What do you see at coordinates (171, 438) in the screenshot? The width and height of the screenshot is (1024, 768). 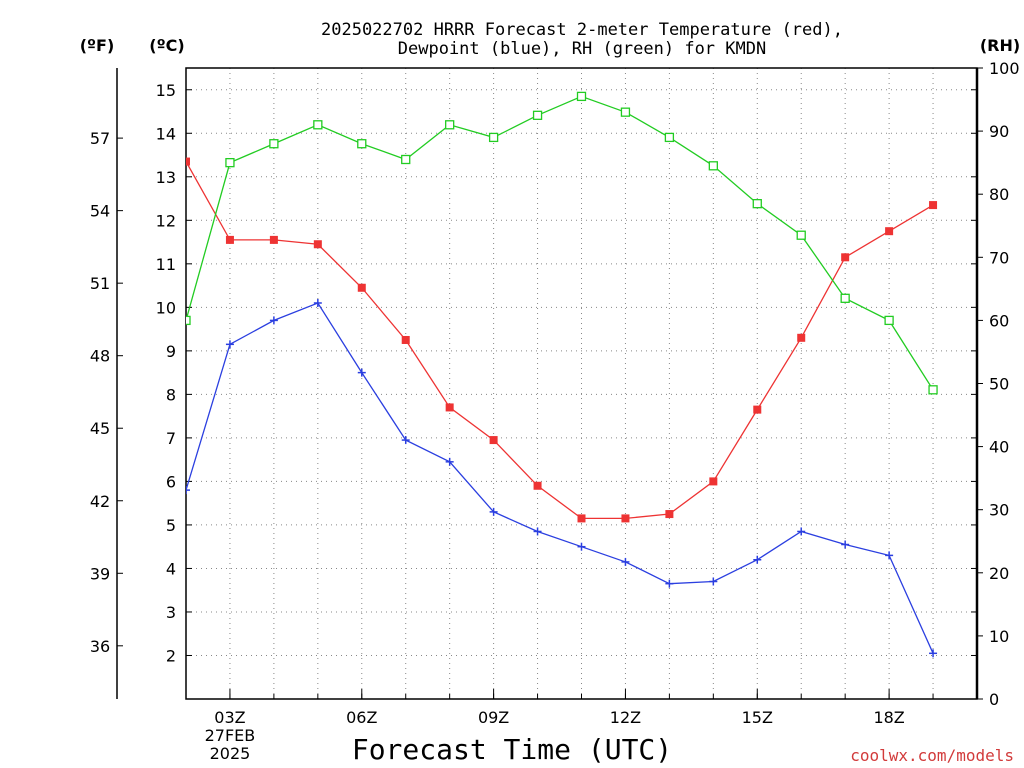 I see `celsius-tick-label: 7` at bounding box center [171, 438].